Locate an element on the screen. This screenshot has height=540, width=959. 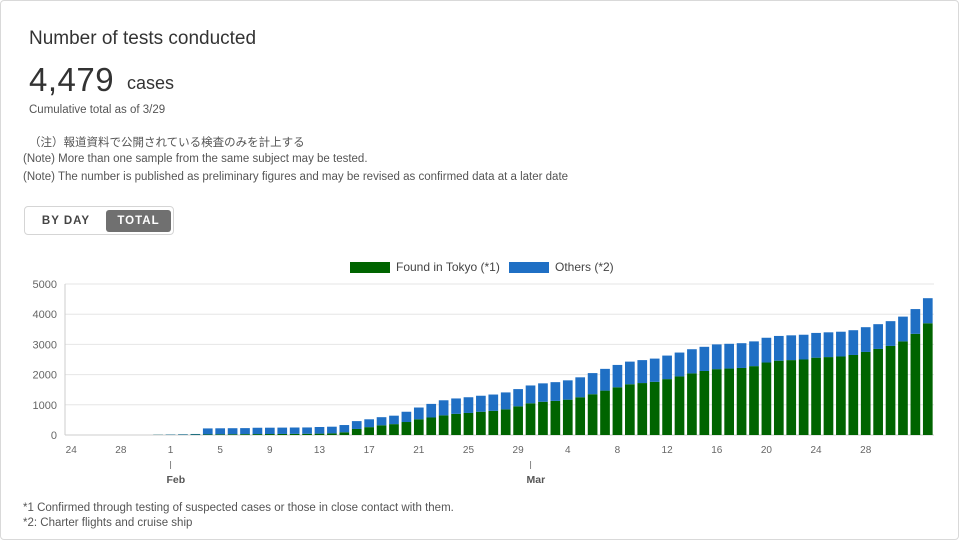
x-tick-label: 1 is located at coordinates (171, 450).